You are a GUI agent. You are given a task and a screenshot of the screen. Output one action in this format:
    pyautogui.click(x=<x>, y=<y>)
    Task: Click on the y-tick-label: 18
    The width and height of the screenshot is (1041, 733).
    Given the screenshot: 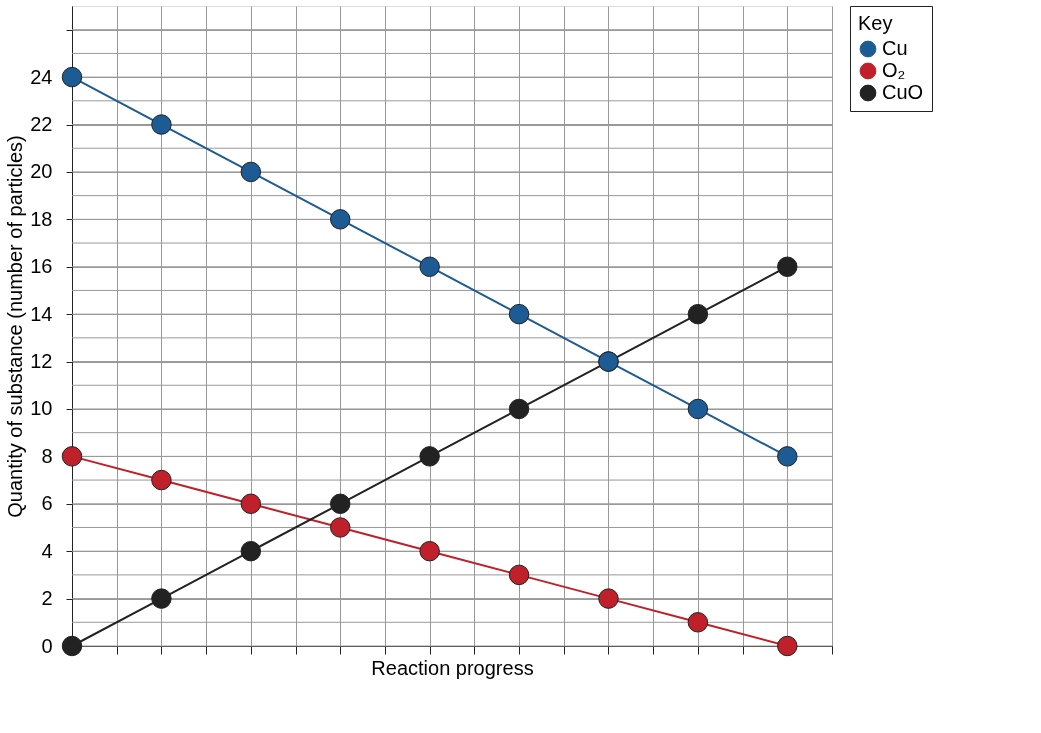 What is the action you would take?
    pyautogui.click(x=41, y=218)
    